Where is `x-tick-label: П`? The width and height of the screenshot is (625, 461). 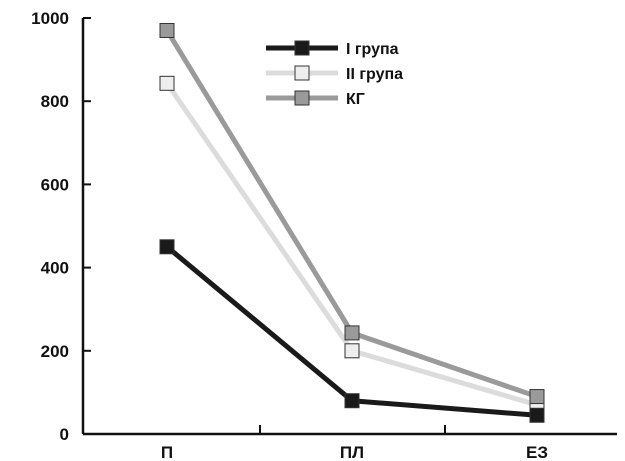 x-tick-label: П is located at coordinates (167, 452).